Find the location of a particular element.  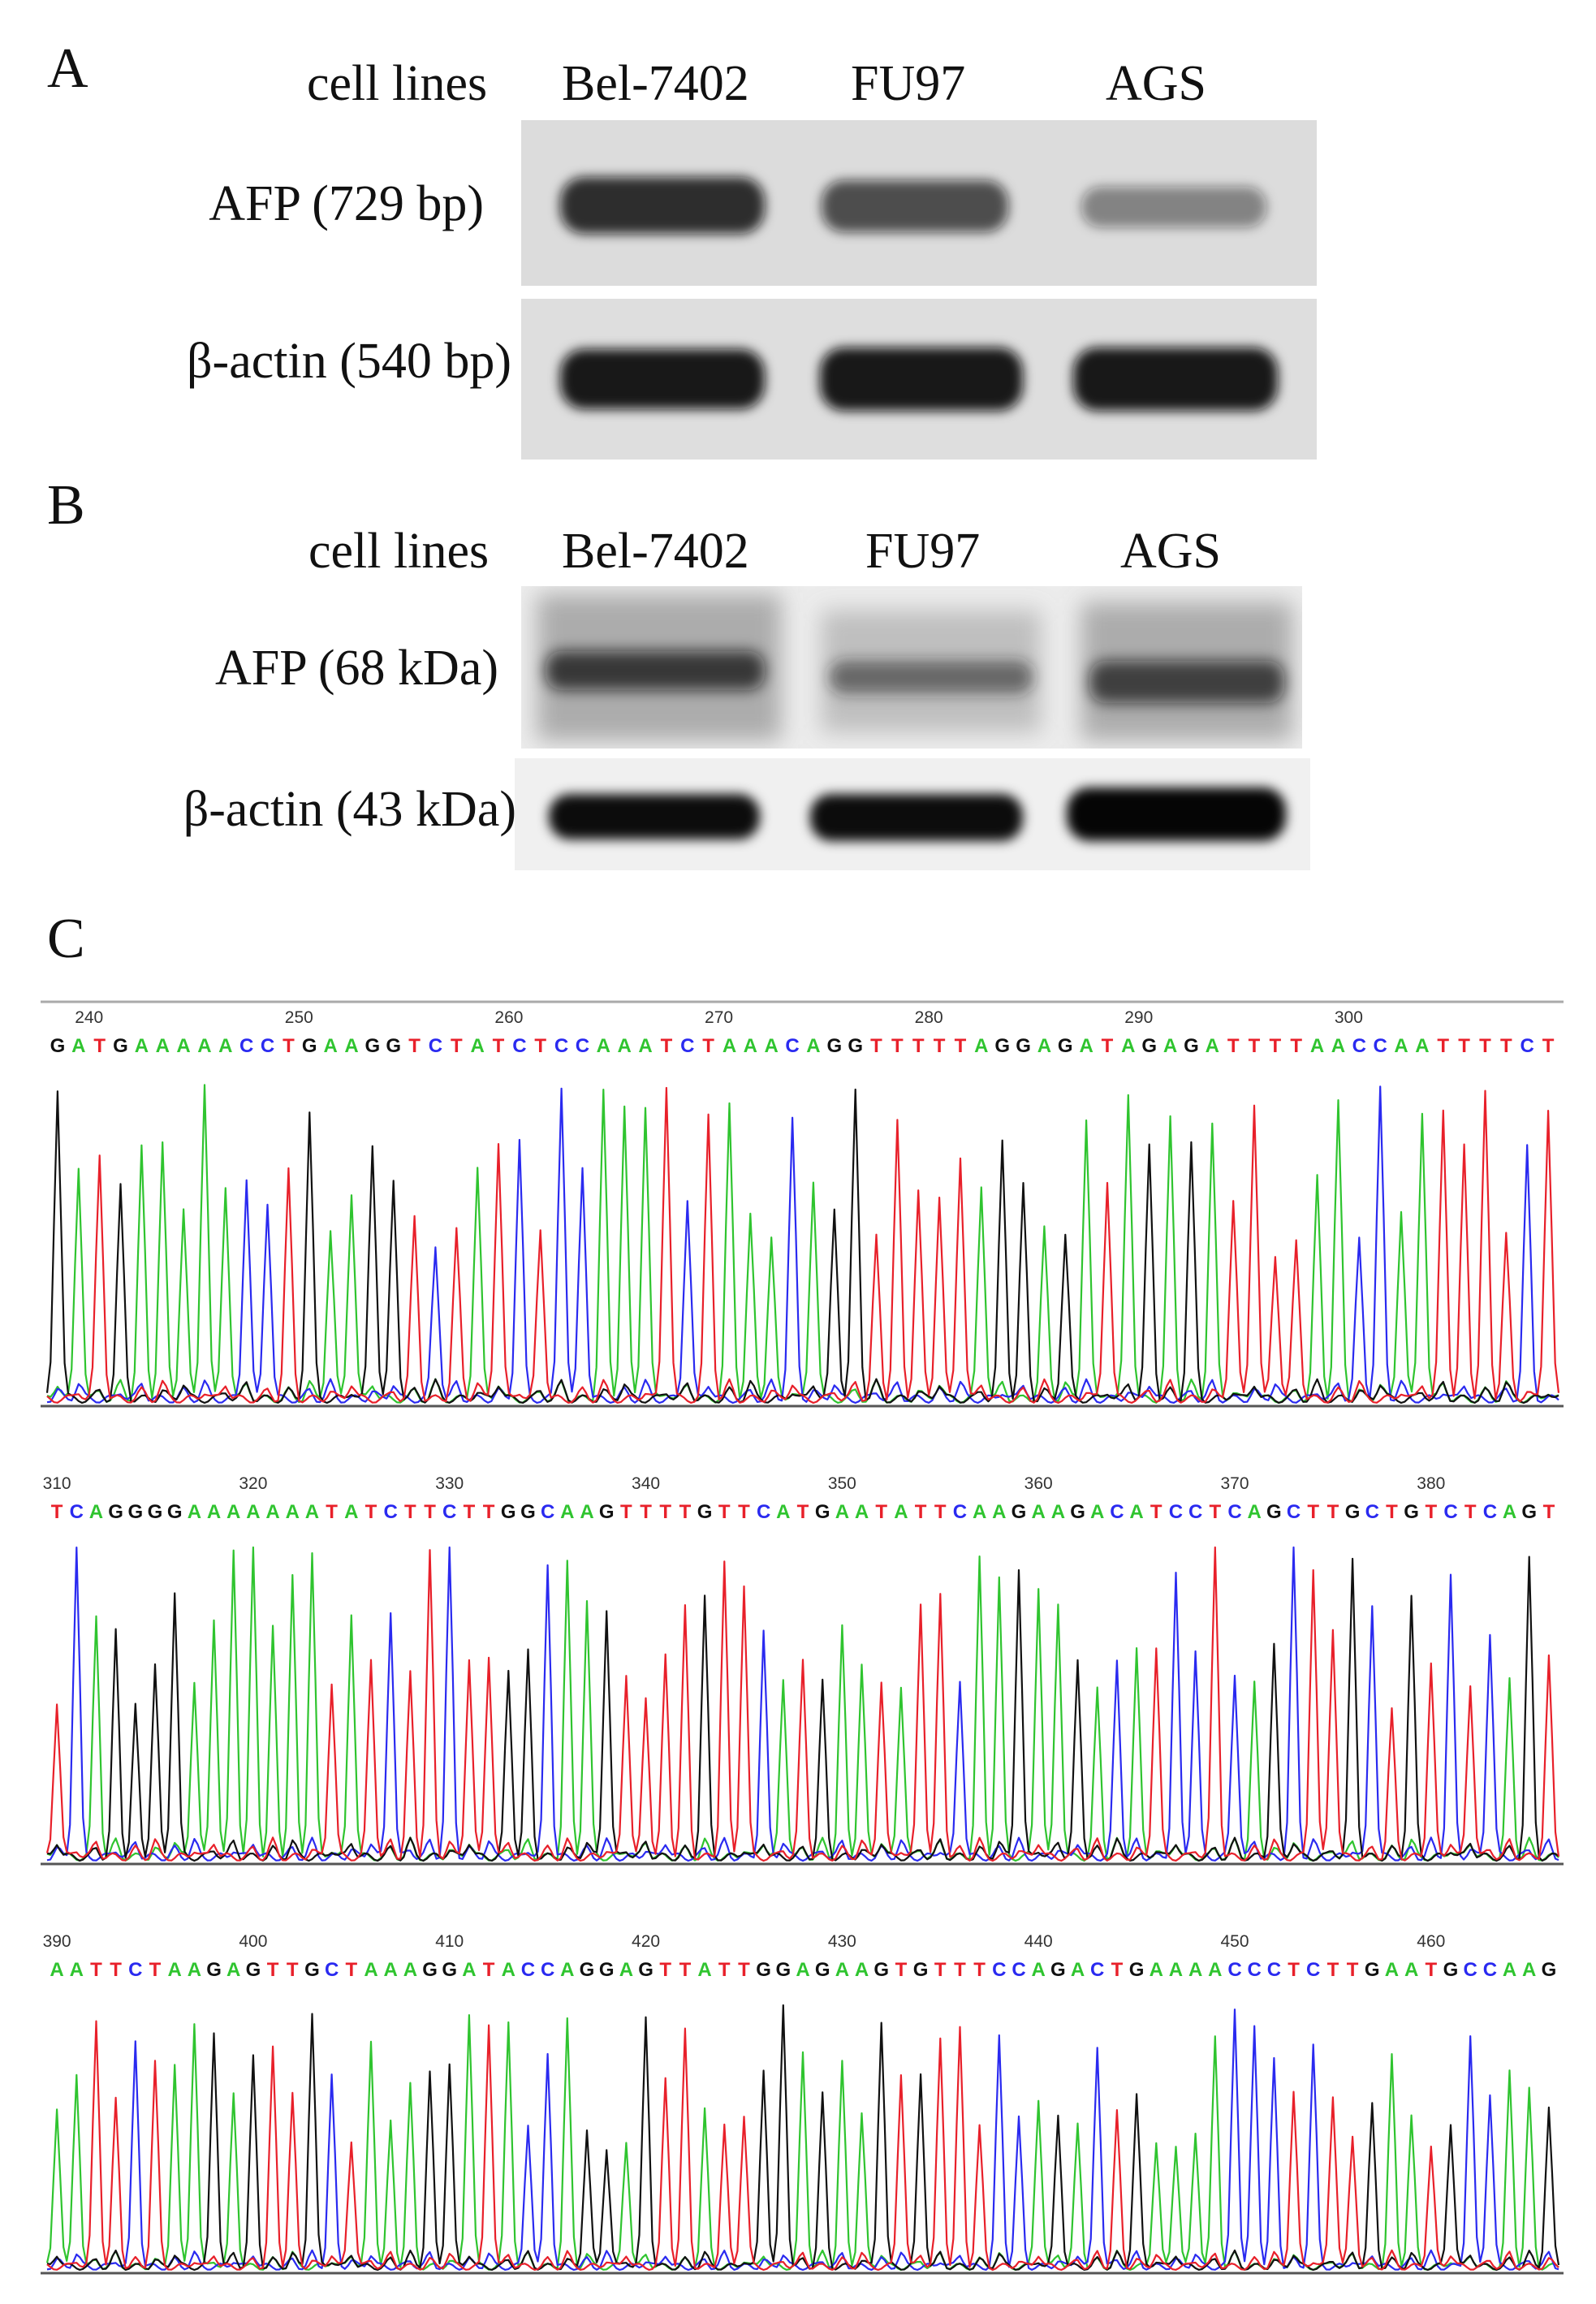

panel-b-blot-afp is located at coordinates (912, 667).